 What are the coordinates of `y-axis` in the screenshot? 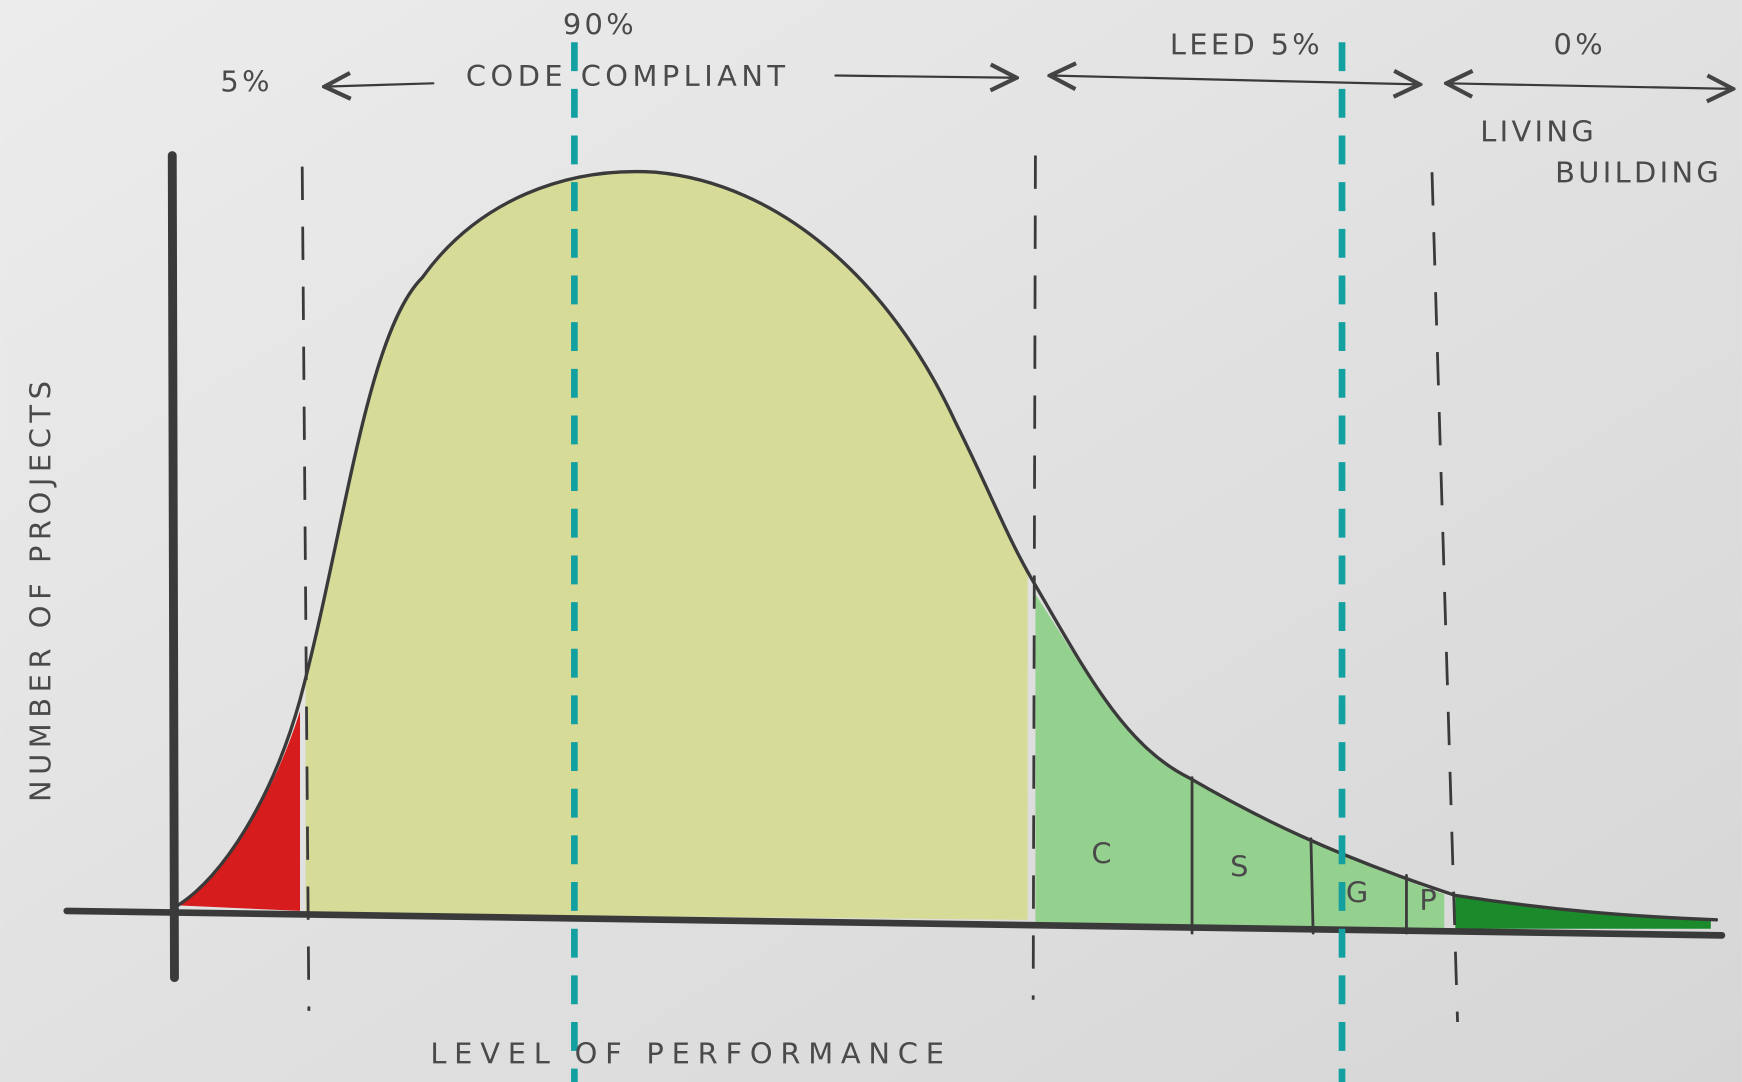 It's located at (173, 567).